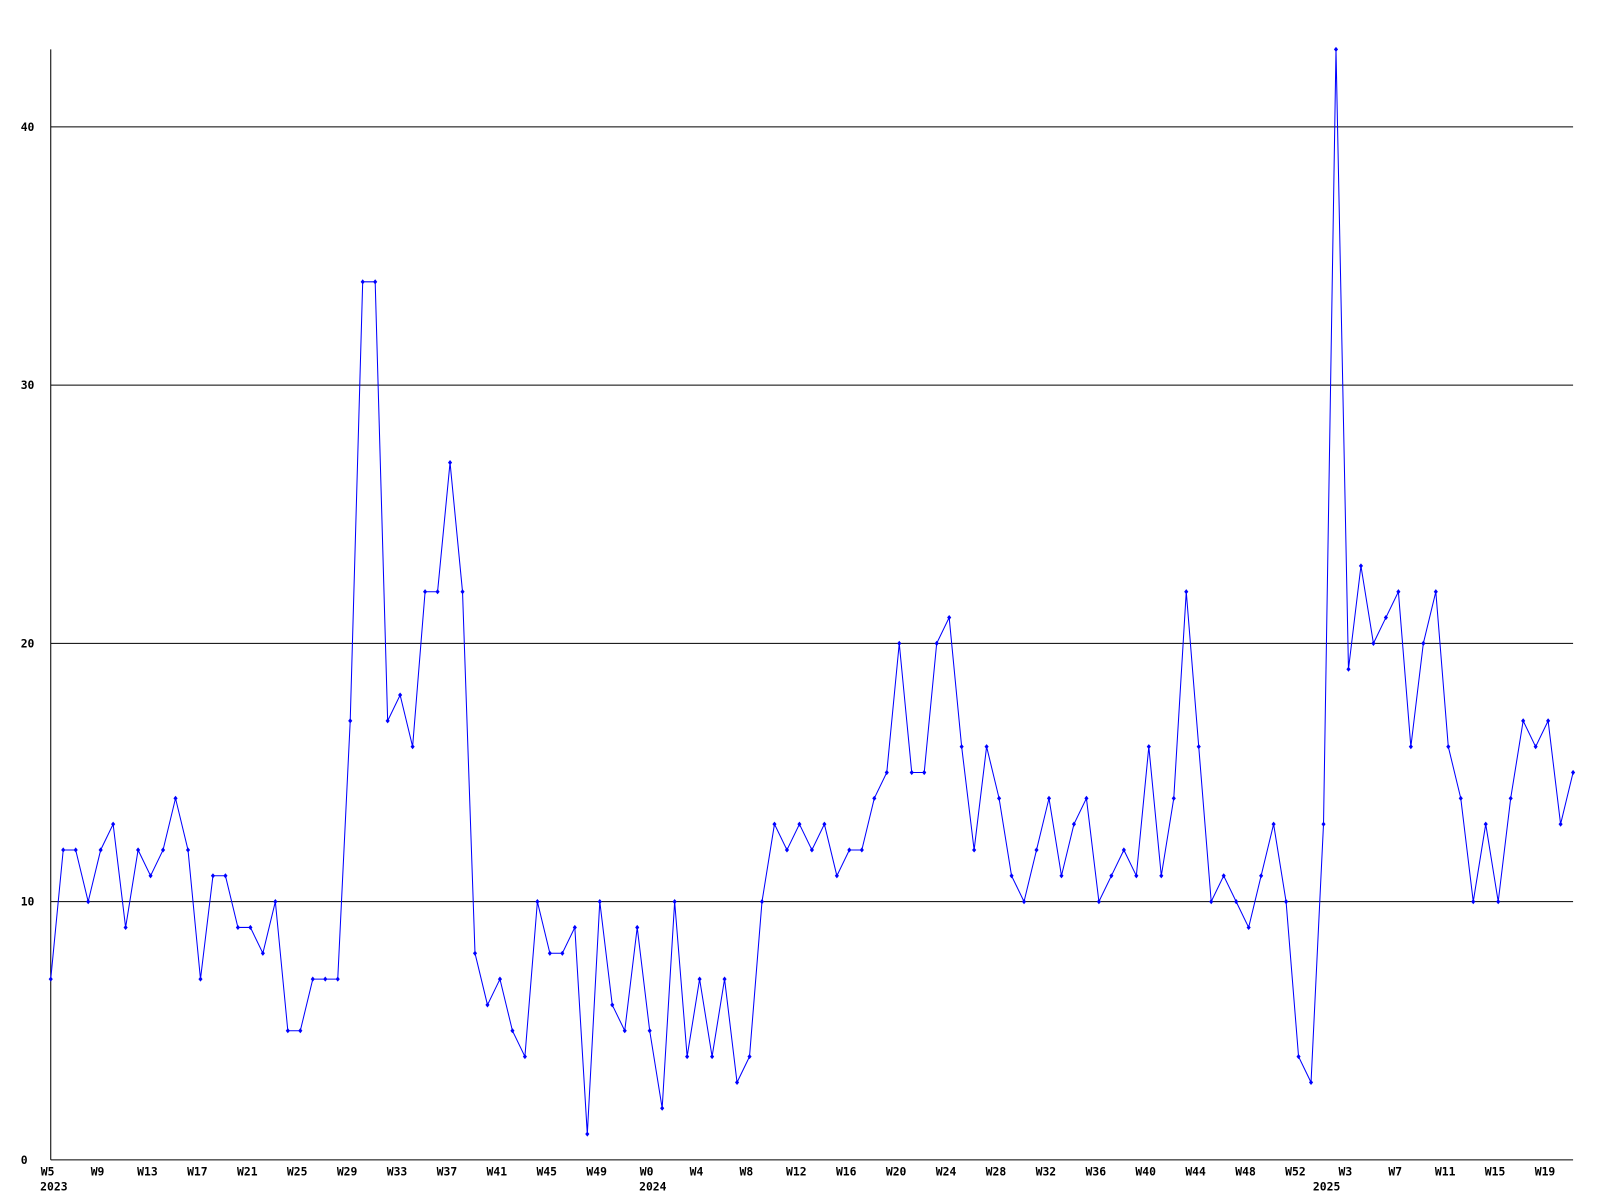  What do you see at coordinates (28, 902) in the screenshot?
I see `y-tick-label: 10` at bounding box center [28, 902].